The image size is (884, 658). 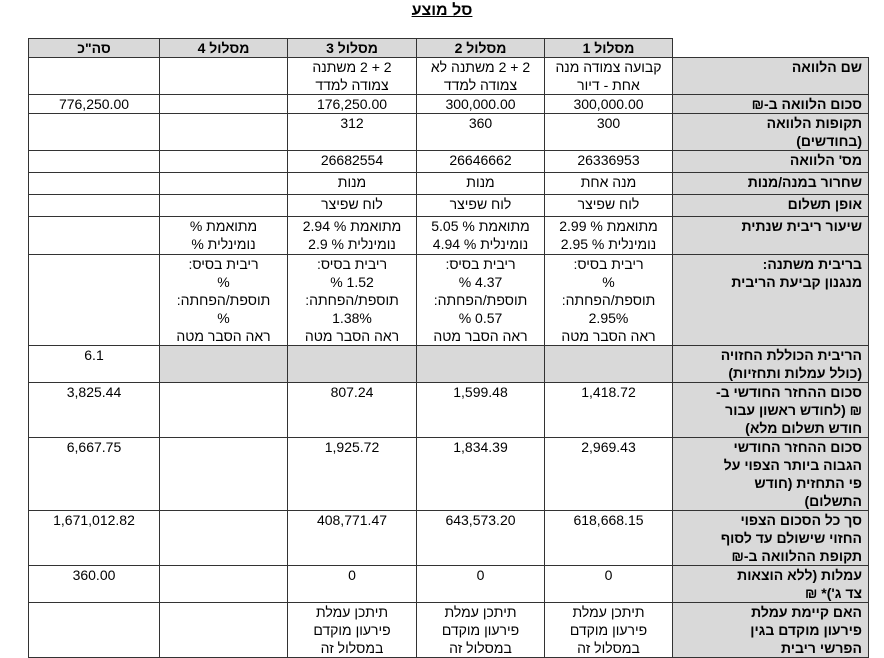 What do you see at coordinates (480, 630) in the screenshot?
I see `route-2-cell: תיתכן עמלת פירעון מוקדם במסלול זה` at bounding box center [480, 630].